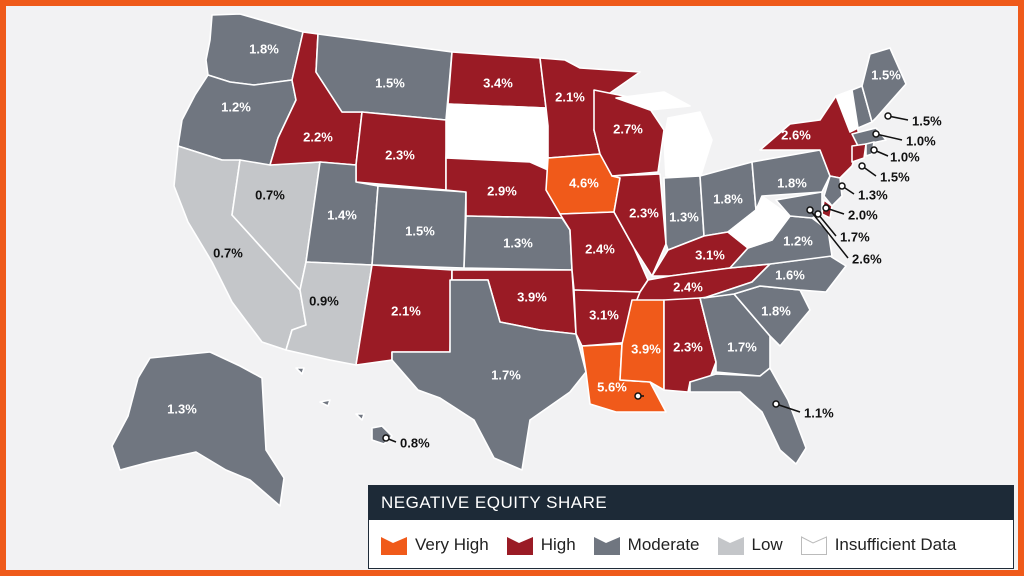 Image resolution: width=1024 pixels, height=576 pixels. I want to click on label-NM: 2.1%, so click(406, 310).